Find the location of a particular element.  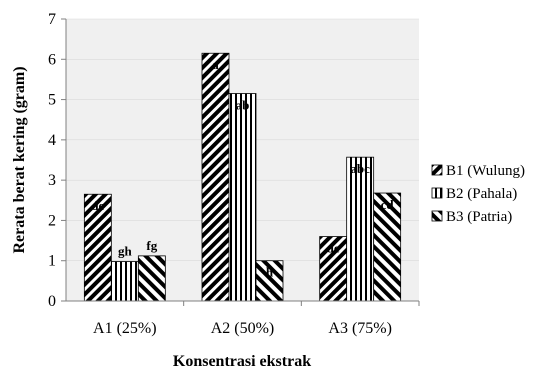

legend-item-3: B3 (Patria) is located at coordinates (471, 217).